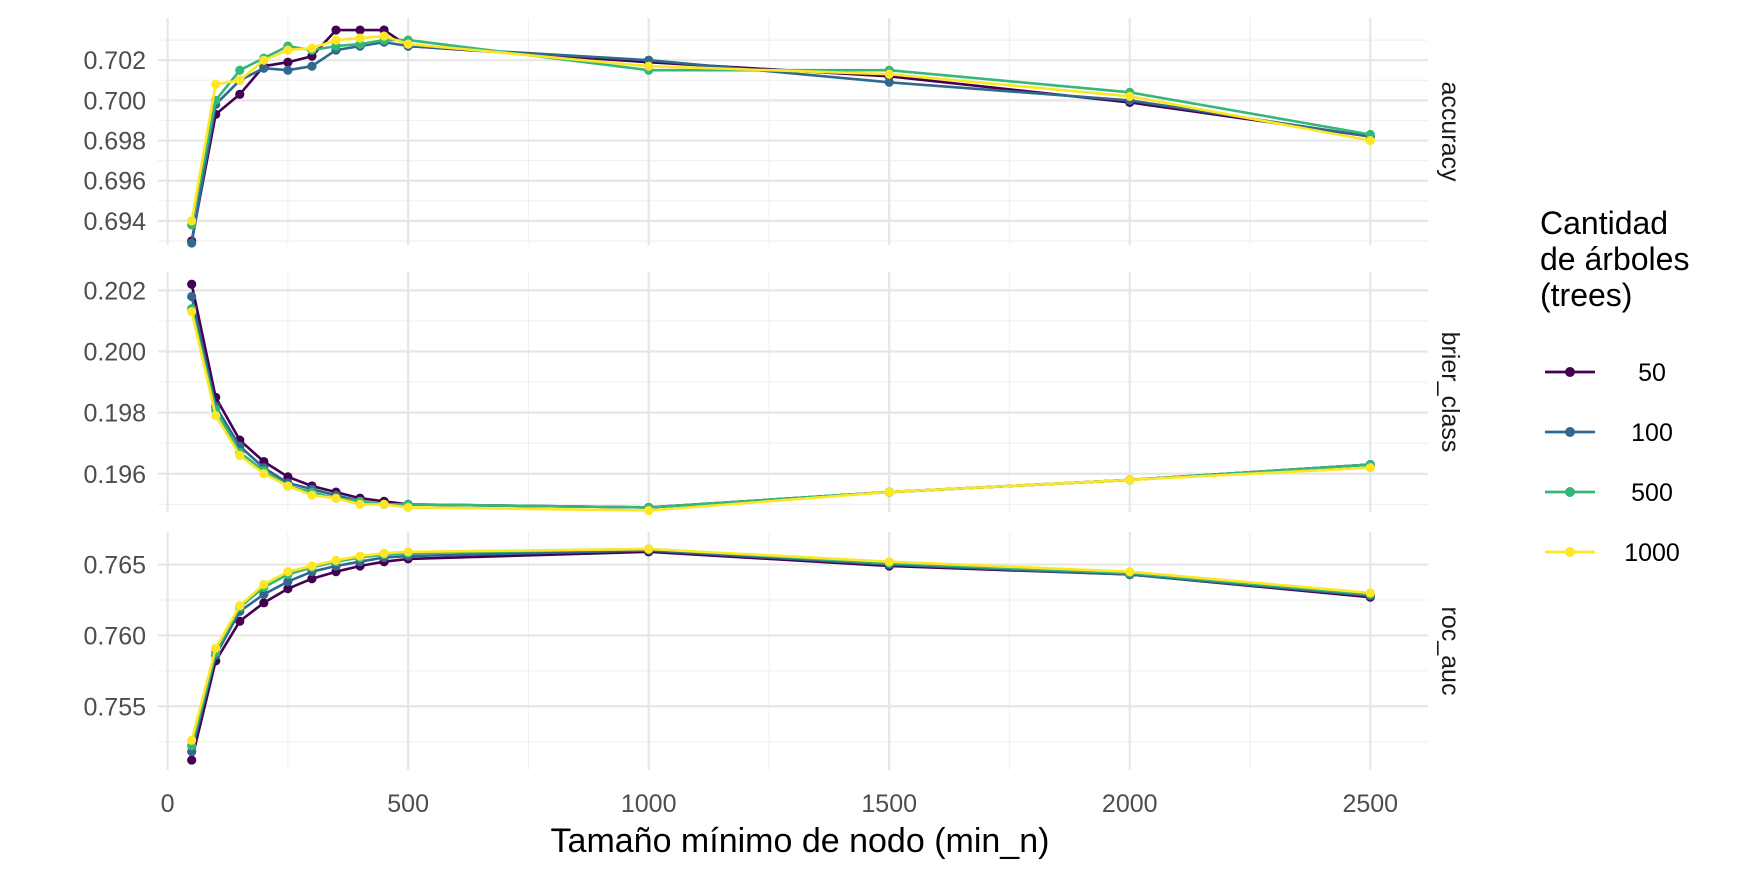 This screenshot has height=875, width=1750. What do you see at coordinates (168, 804) in the screenshot?
I see `x-tick-label: 0` at bounding box center [168, 804].